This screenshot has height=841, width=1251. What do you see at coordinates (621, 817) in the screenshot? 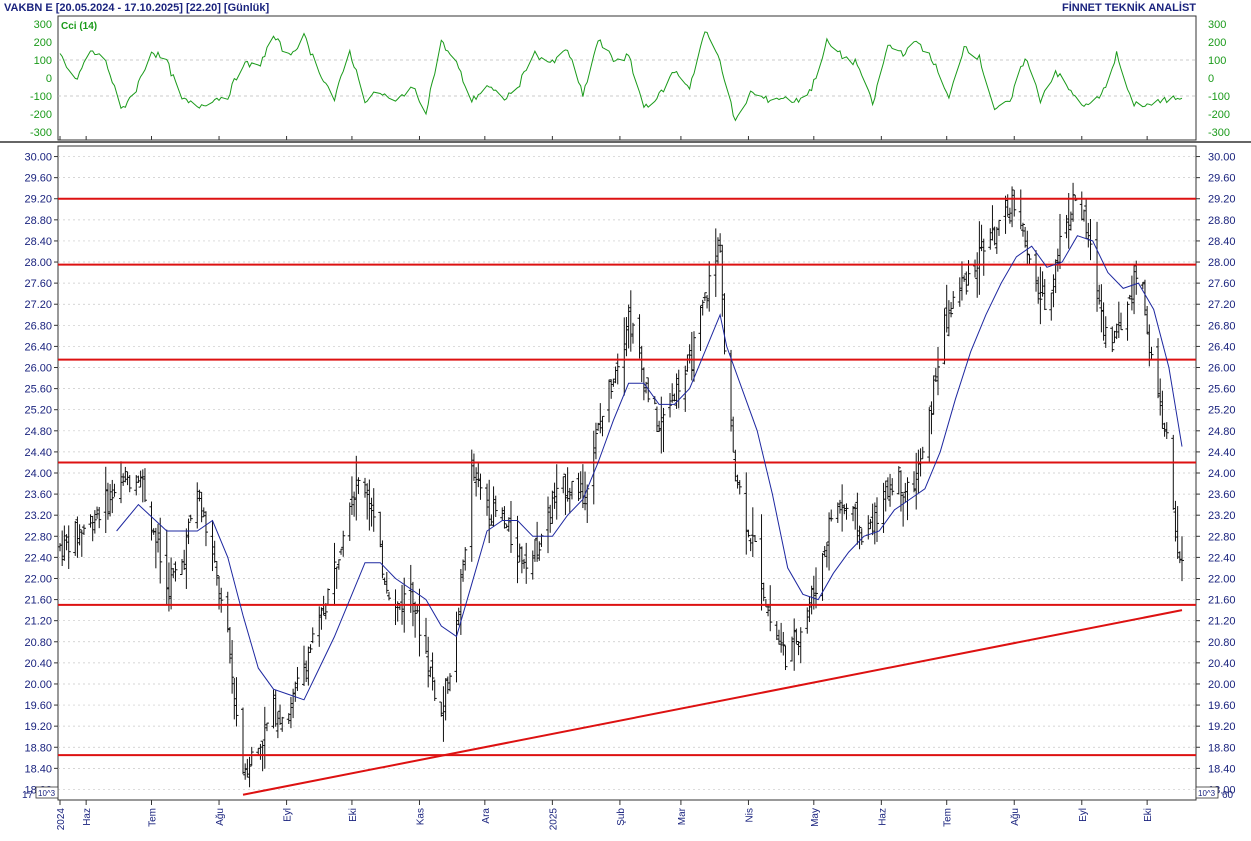
I see `time-label: Şub` at bounding box center [621, 817].